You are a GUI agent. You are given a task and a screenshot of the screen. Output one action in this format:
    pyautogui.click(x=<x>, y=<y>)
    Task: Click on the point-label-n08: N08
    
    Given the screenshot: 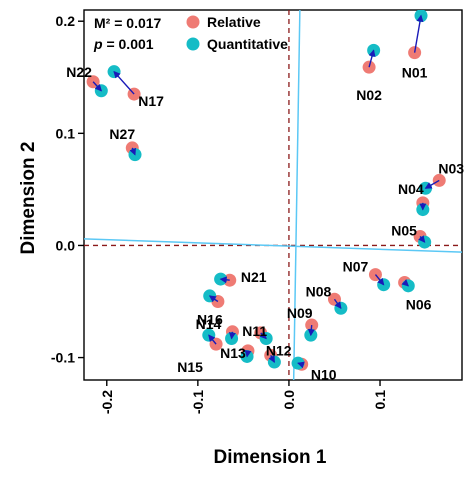 What is the action you would take?
    pyautogui.click(x=319, y=291)
    